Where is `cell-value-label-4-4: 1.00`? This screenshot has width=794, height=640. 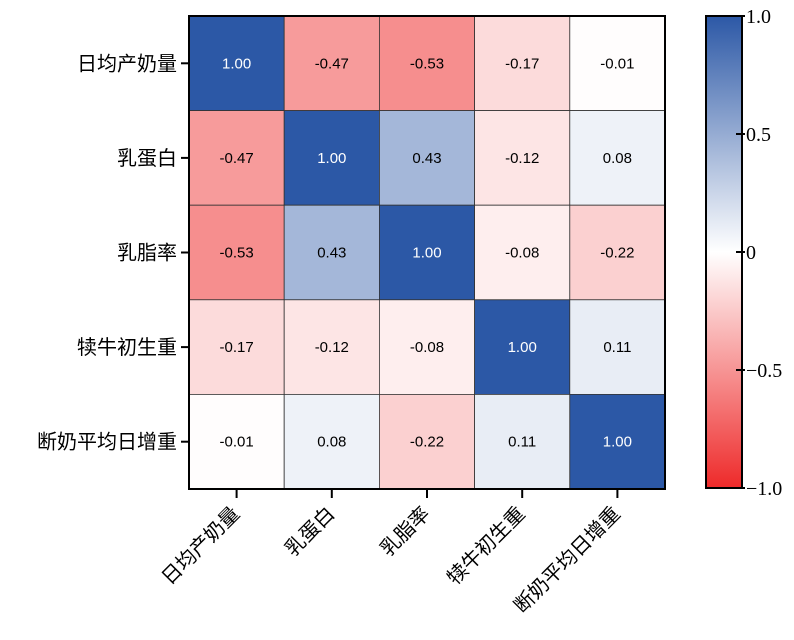 cell-value-label-4-4: 1.00 is located at coordinates (617, 442).